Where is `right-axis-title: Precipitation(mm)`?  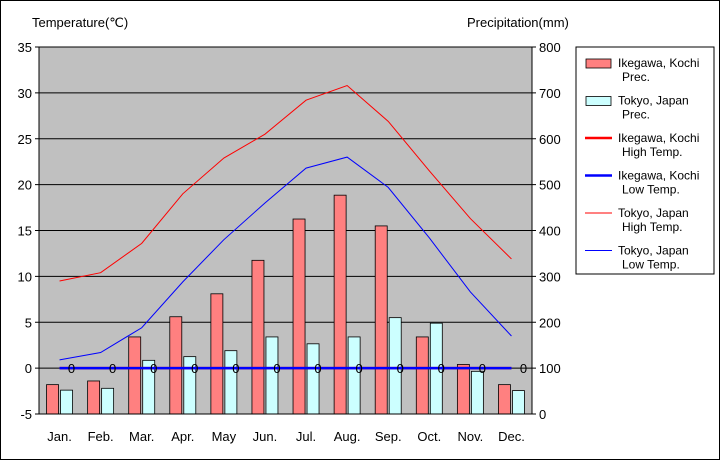
right-axis-title: Precipitation(mm) is located at coordinates (518, 22).